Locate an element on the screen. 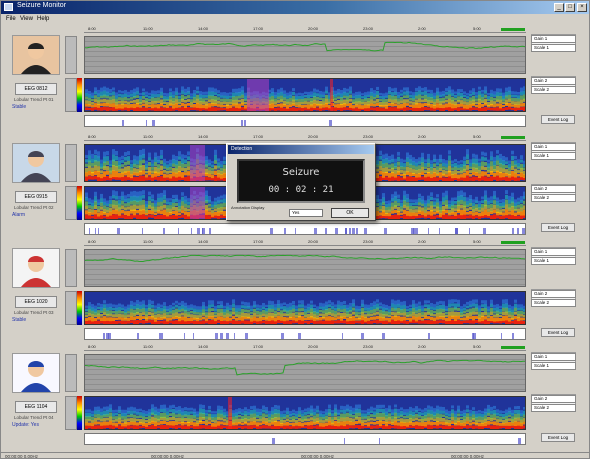 The image size is (590, 459). eeg-view-button: EEG 0915 is located at coordinates (36, 197).